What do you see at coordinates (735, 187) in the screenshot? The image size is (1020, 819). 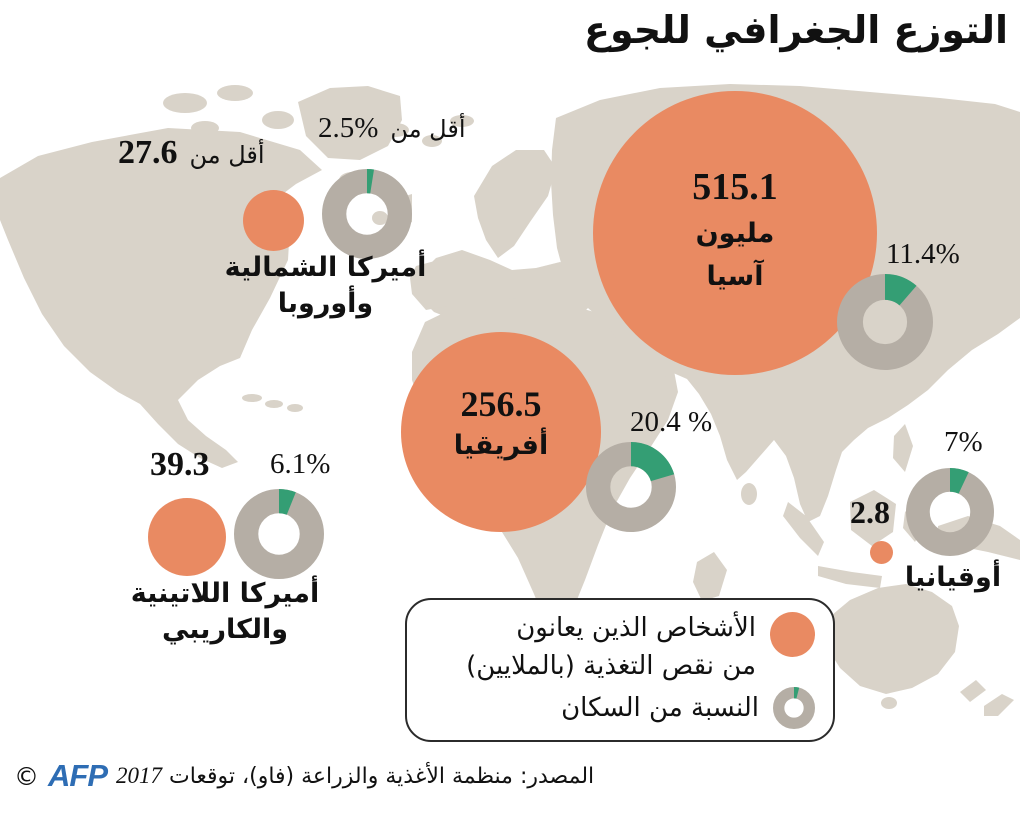 I see `value-number: 515.1` at bounding box center [735, 187].